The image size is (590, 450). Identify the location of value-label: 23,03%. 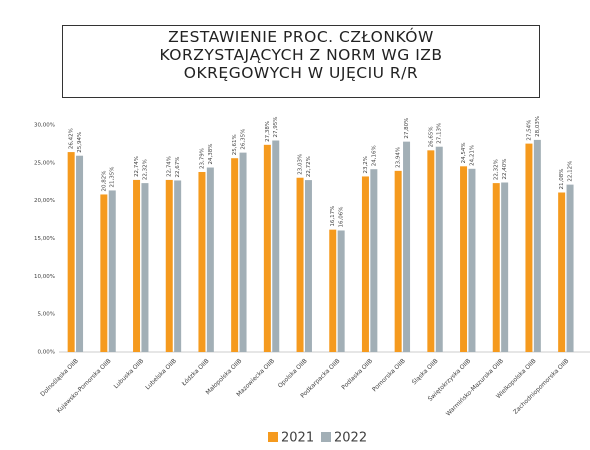
(301, 164).